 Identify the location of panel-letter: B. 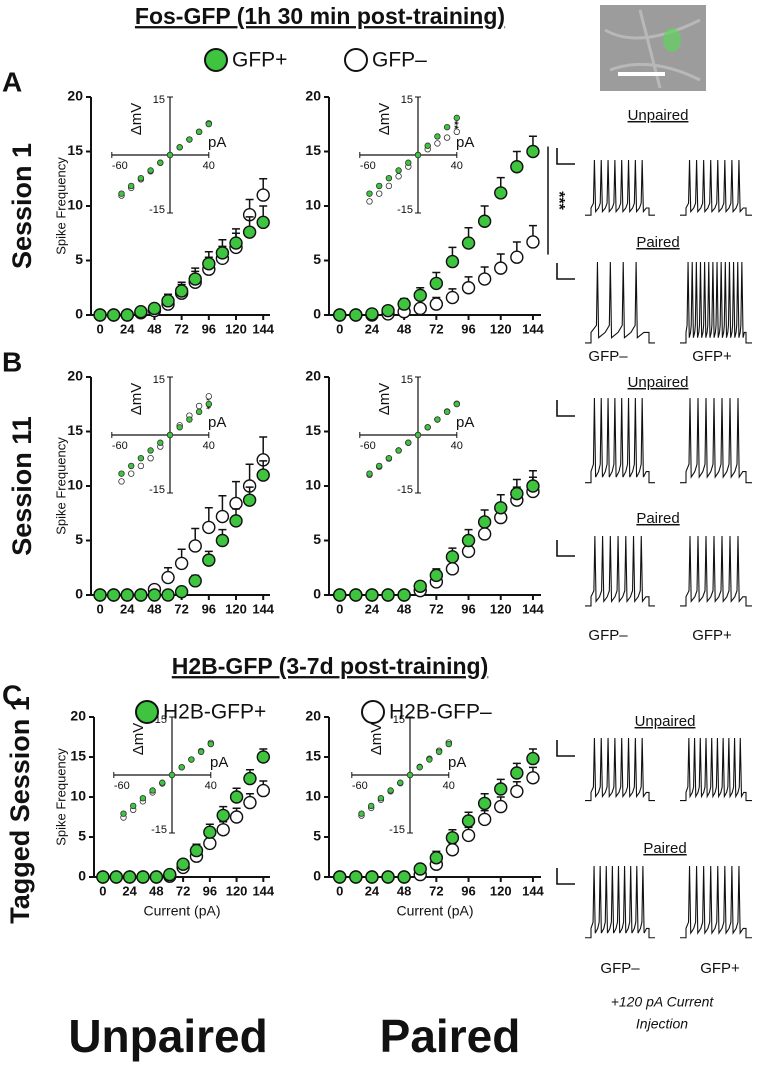
(12, 361).